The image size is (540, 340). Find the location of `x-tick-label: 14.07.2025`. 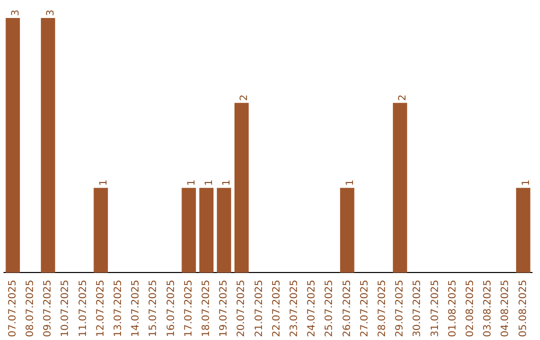

x-tick-label: 14.07.2025 is located at coordinates (136, 309).